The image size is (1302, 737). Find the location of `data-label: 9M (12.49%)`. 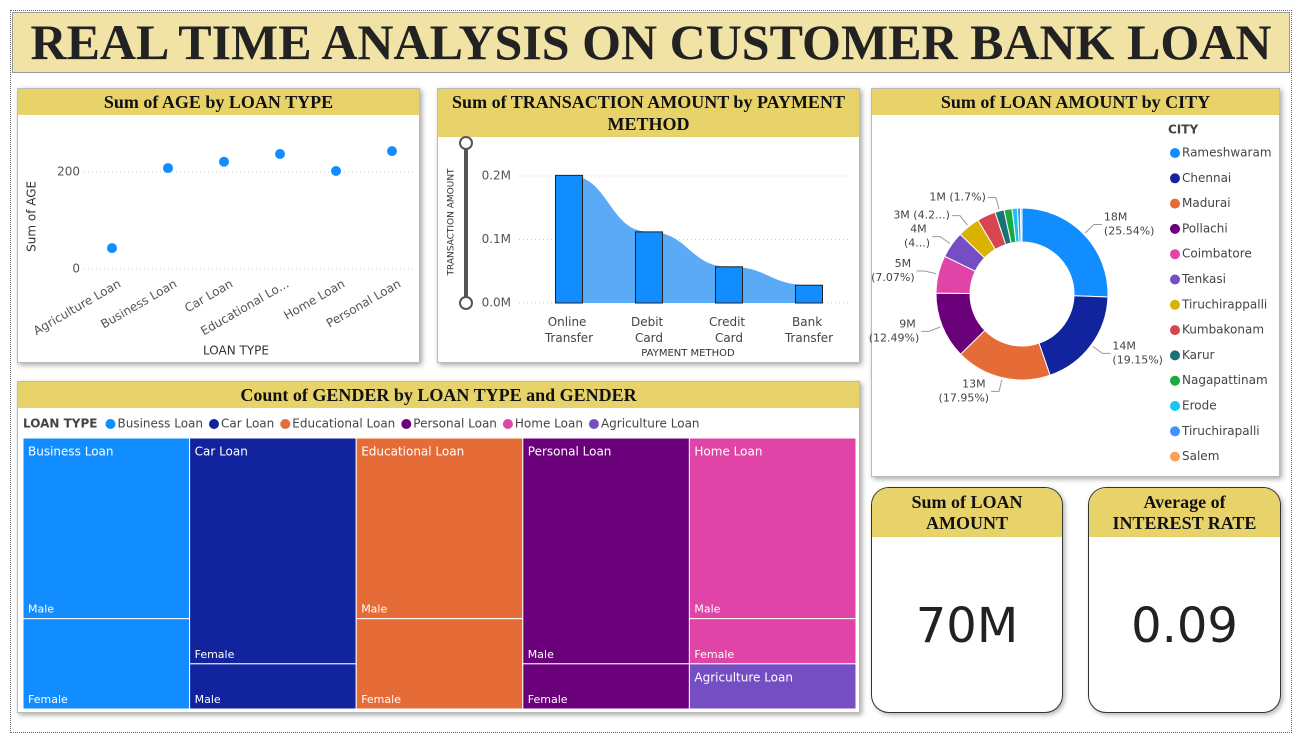

data-label: 9M (12.49%) is located at coordinates (894, 330).